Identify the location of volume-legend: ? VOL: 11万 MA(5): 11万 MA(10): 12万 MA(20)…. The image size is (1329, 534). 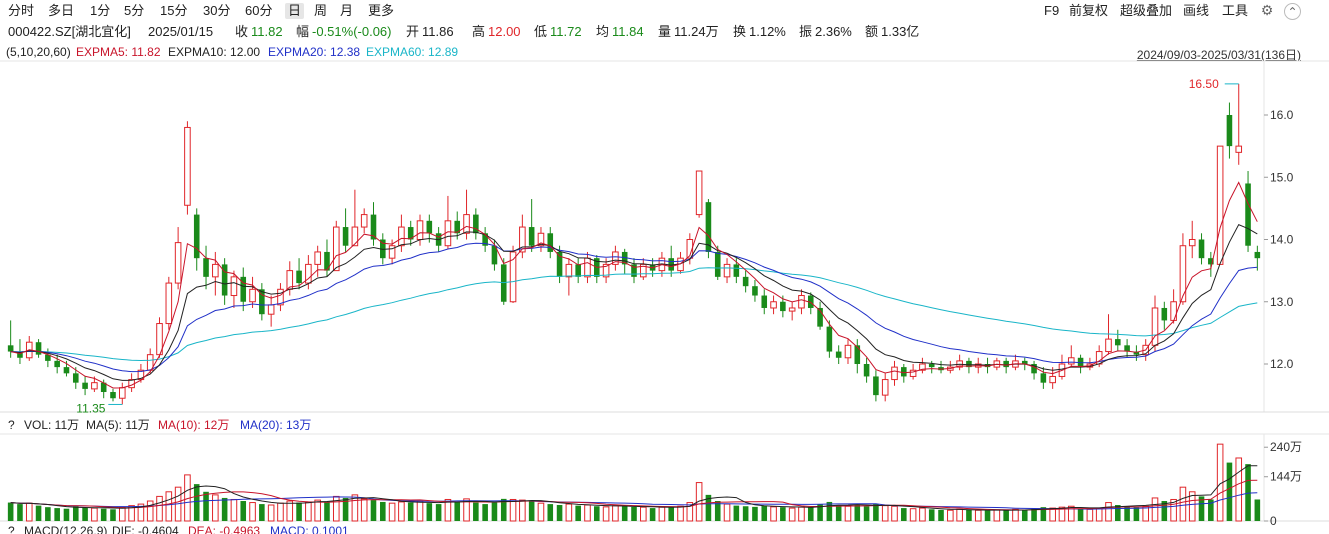
(664, 425).